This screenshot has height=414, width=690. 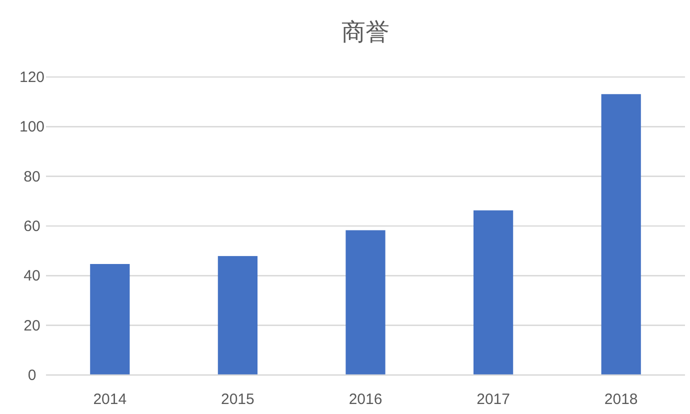 What do you see at coordinates (32, 77) in the screenshot?
I see `y-tick-label: 120` at bounding box center [32, 77].